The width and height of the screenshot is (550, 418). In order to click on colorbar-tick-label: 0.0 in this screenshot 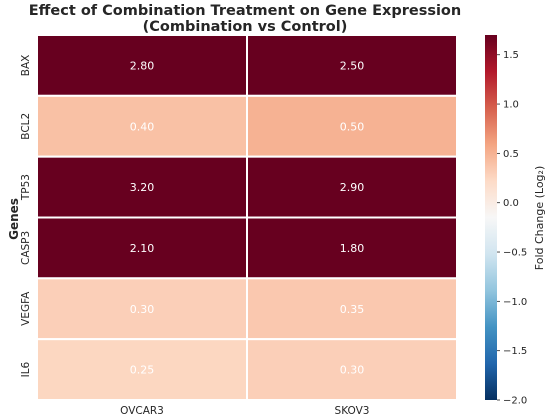, I will do `click(511, 203)`.